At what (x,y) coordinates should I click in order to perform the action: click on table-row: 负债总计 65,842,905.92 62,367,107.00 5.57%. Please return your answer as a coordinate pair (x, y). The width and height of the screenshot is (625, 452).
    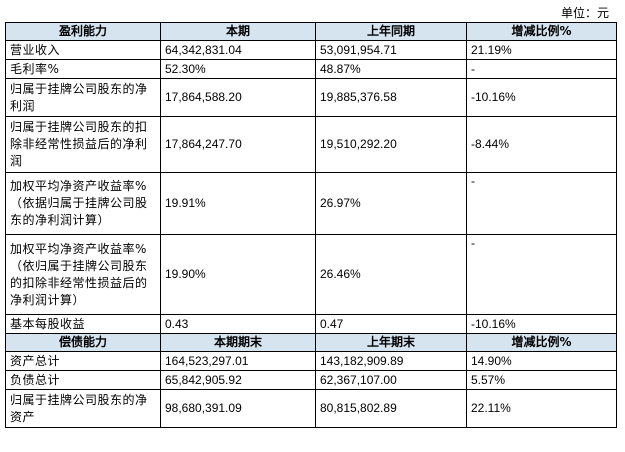
    Looking at the image, I should click on (311, 380).